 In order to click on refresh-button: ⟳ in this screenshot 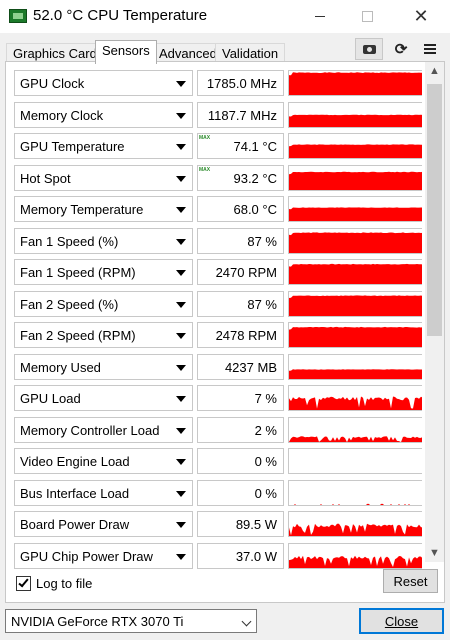, I will do `click(401, 49)`.